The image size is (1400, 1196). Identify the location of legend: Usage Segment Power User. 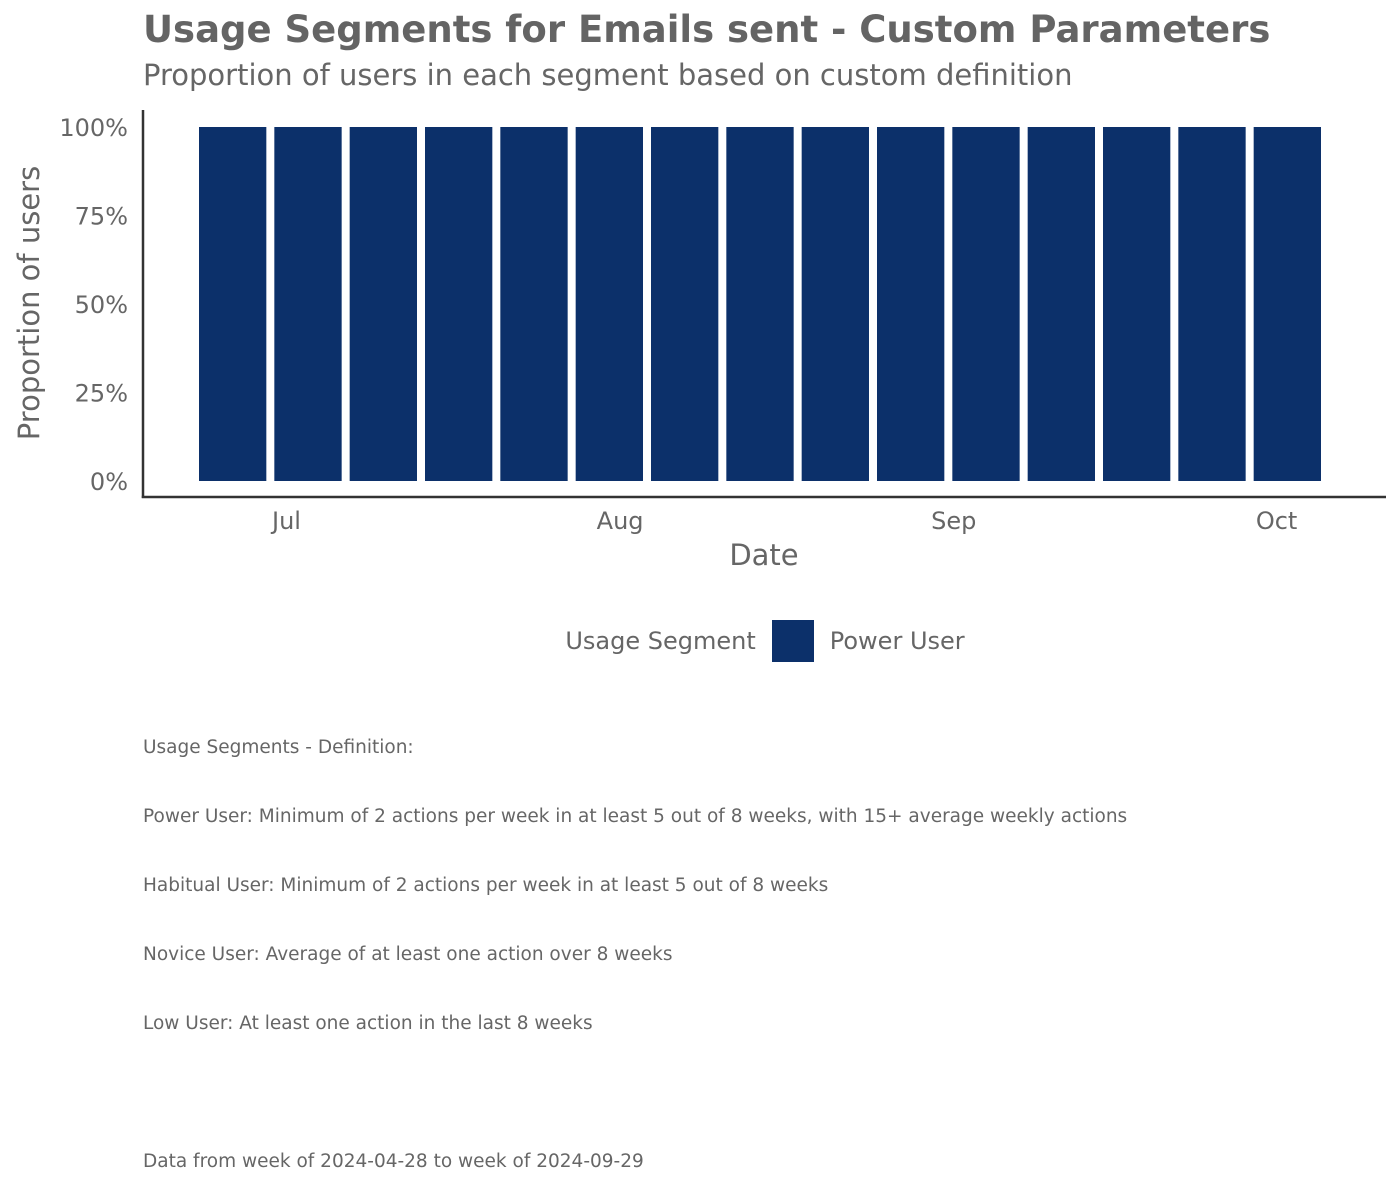
(700, 641).